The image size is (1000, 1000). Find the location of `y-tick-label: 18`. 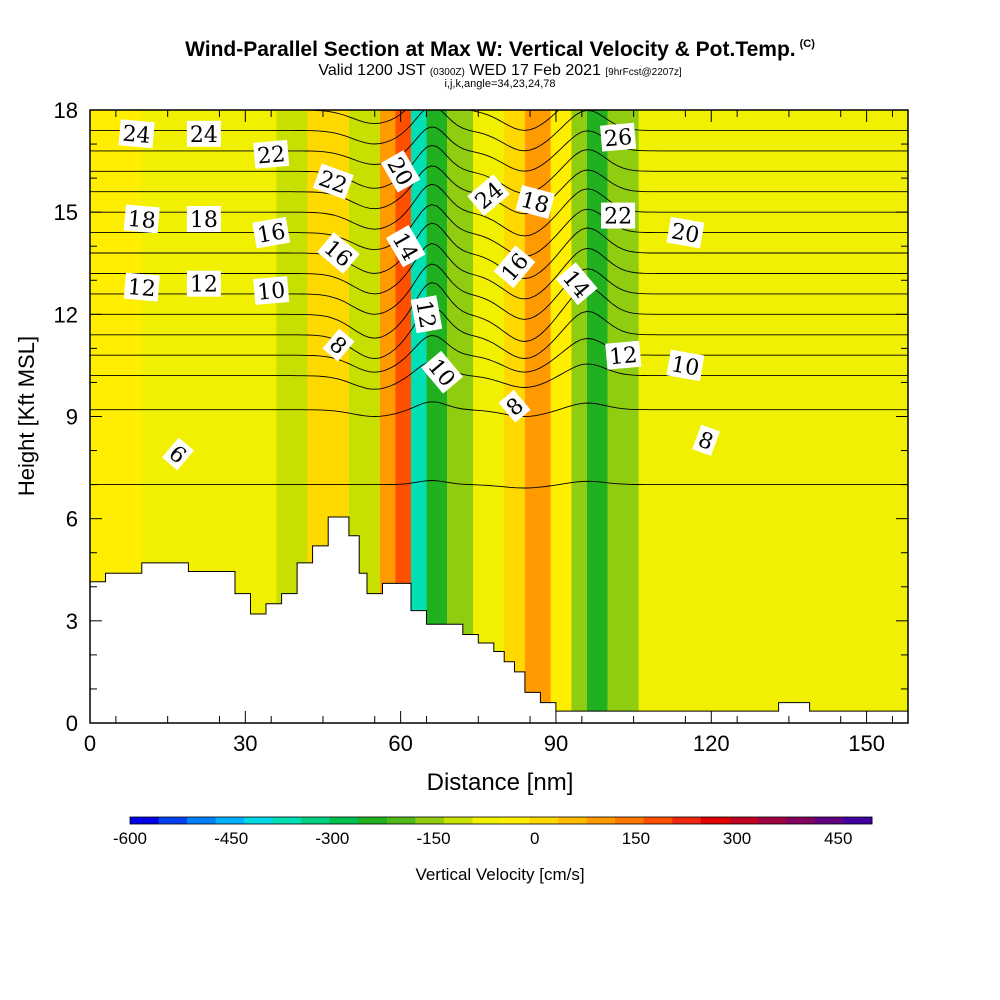

y-tick-label: 18 is located at coordinates (66, 110).